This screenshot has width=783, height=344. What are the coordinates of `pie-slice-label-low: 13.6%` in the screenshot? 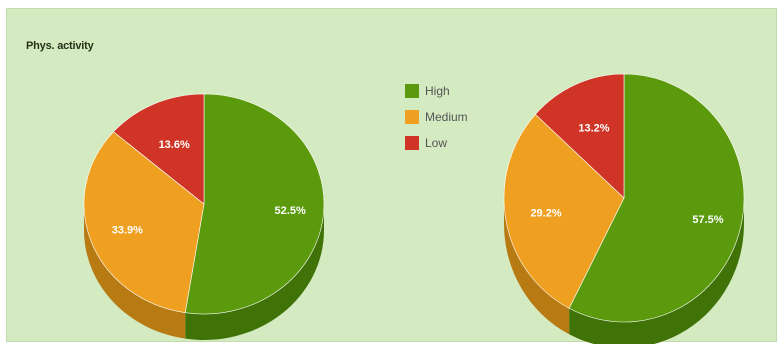 It's located at (174, 145).